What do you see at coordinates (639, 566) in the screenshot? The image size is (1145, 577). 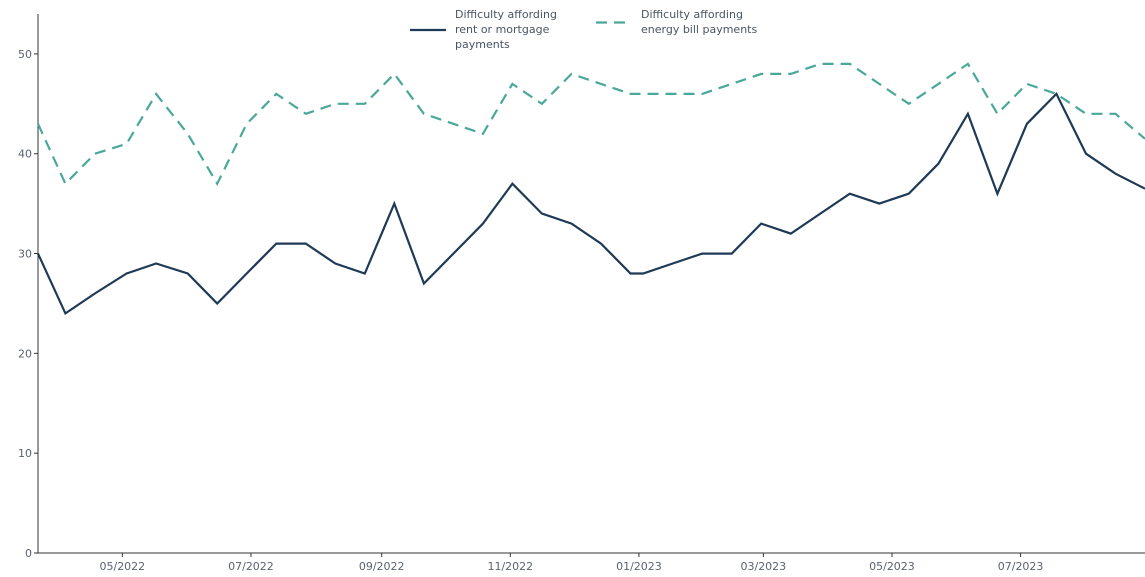 I see `x-tick-label: 01/2023` at bounding box center [639, 566].